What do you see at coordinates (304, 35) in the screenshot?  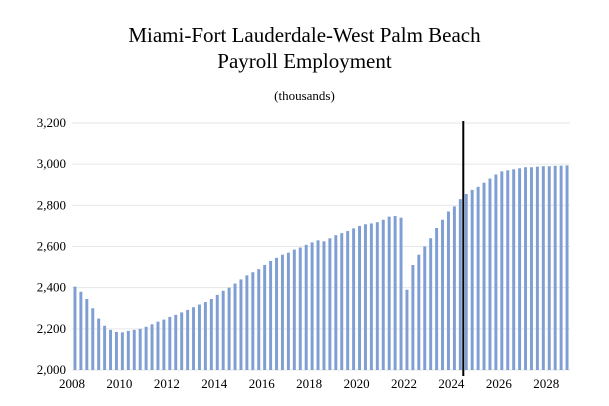 I see `chart-title: Miami-Fort Lauderdale-West Palm Beach` at bounding box center [304, 35].